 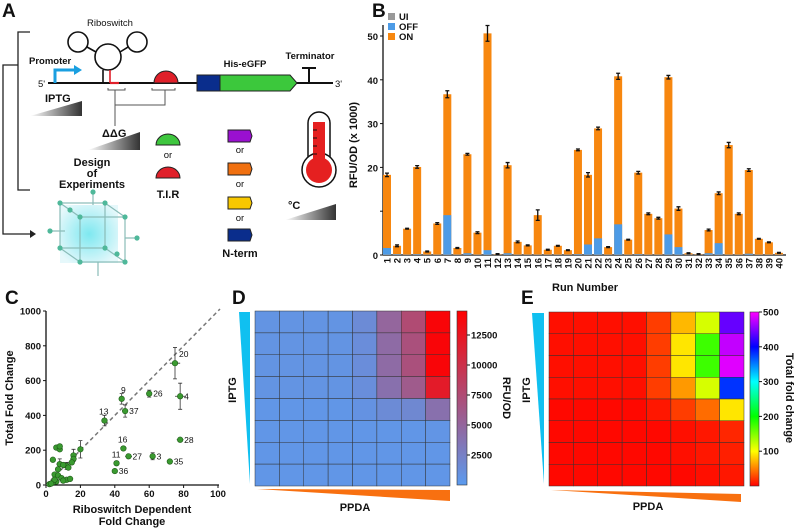 What do you see at coordinates (184, 354) in the screenshot?
I see `point-label: 20` at bounding box center [184, 354].